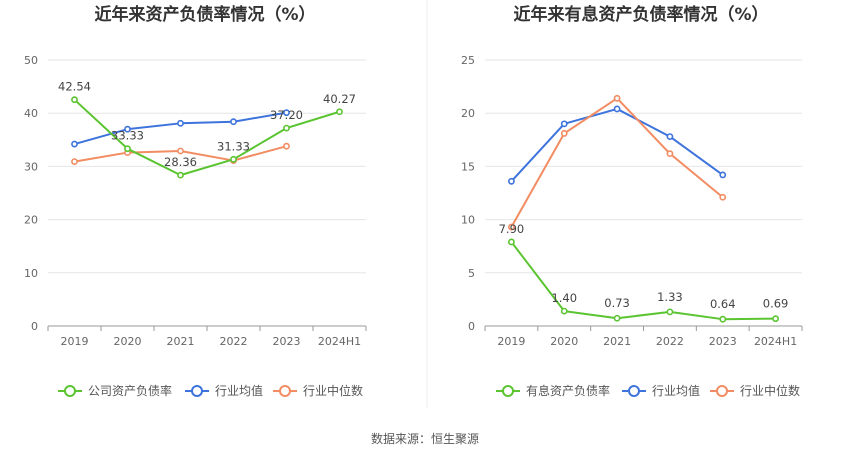 Image resolution: width=850 pixels, height=459 pixels. Describe the element at coordinates (180, 162) in the screenshot. I see `data-label: 28.36` at that location.